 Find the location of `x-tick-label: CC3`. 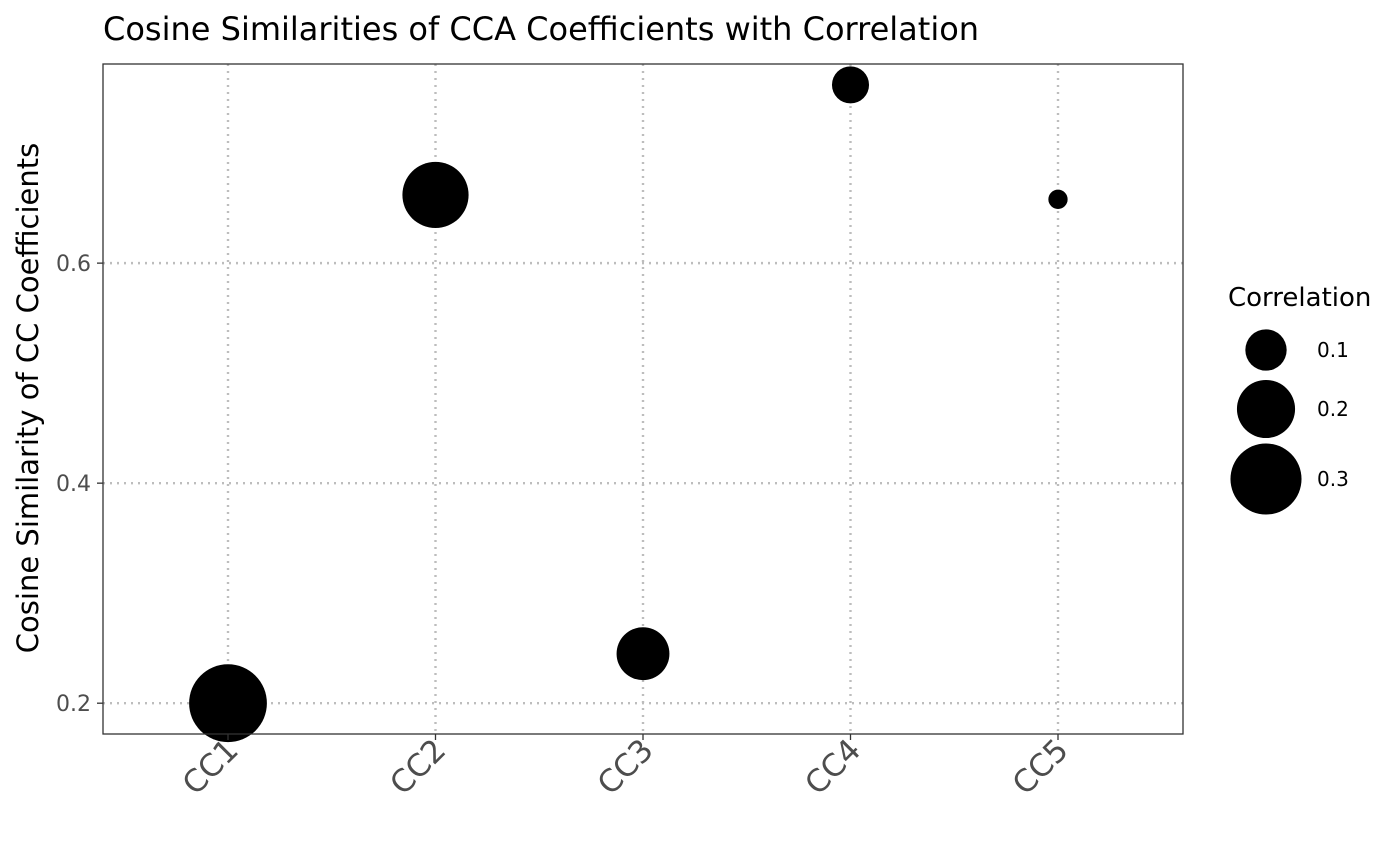

x-tick-label: CC3 is located at coordinates (626, 767).